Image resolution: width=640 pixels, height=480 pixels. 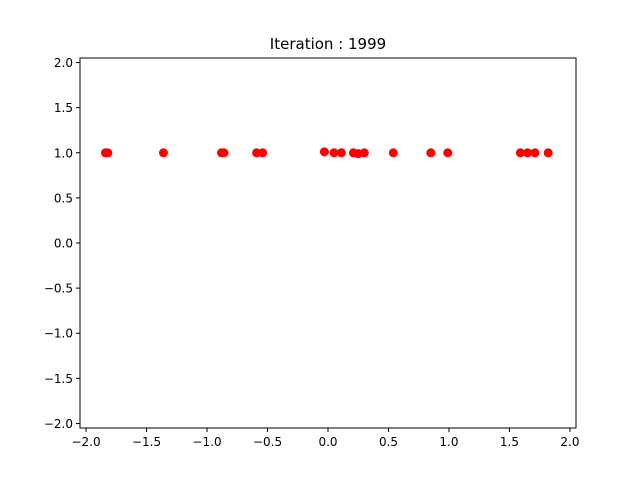 I want to click on data-points, so click(x=326, y=153).